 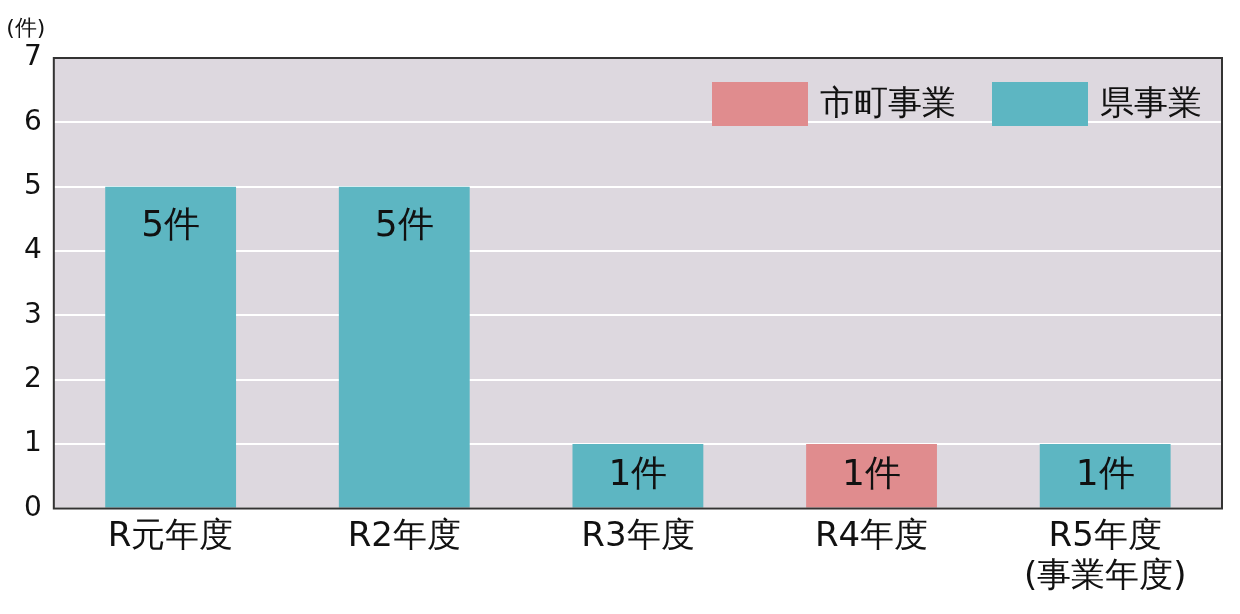 I want to click on x-tick-label: R元年度, so click(x=170, y=533).